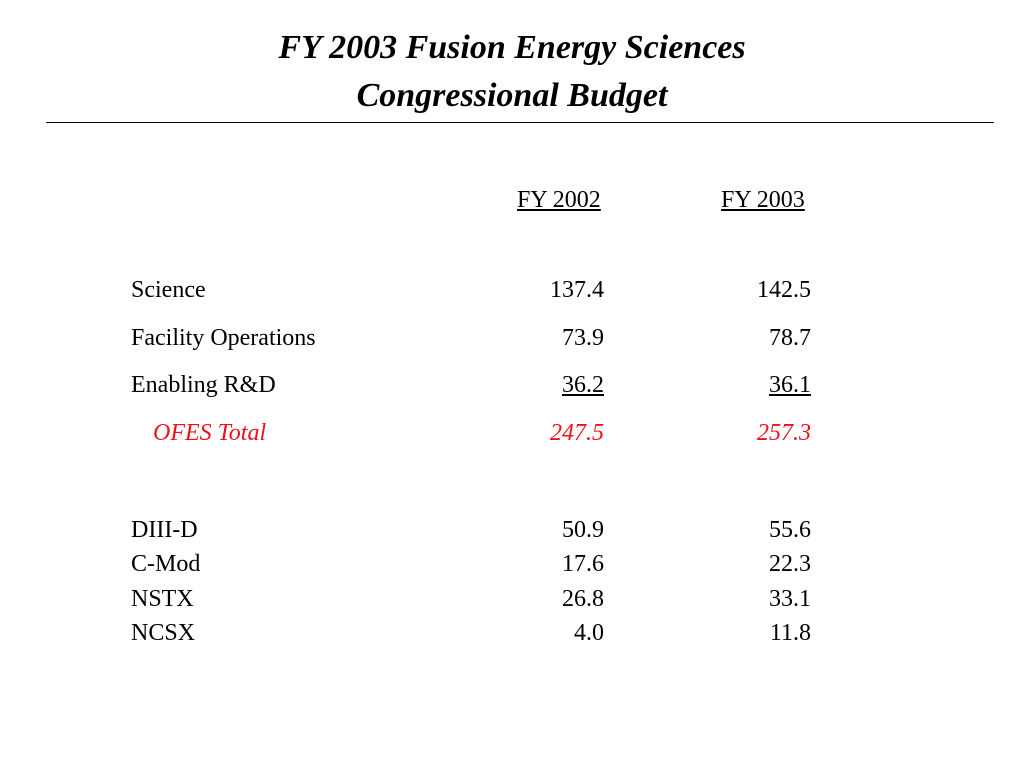 Image resolution: width=1024 pixels, height=768 pixels. I want to click on column-header-fy2003: FY 2003, so click(763, 200).